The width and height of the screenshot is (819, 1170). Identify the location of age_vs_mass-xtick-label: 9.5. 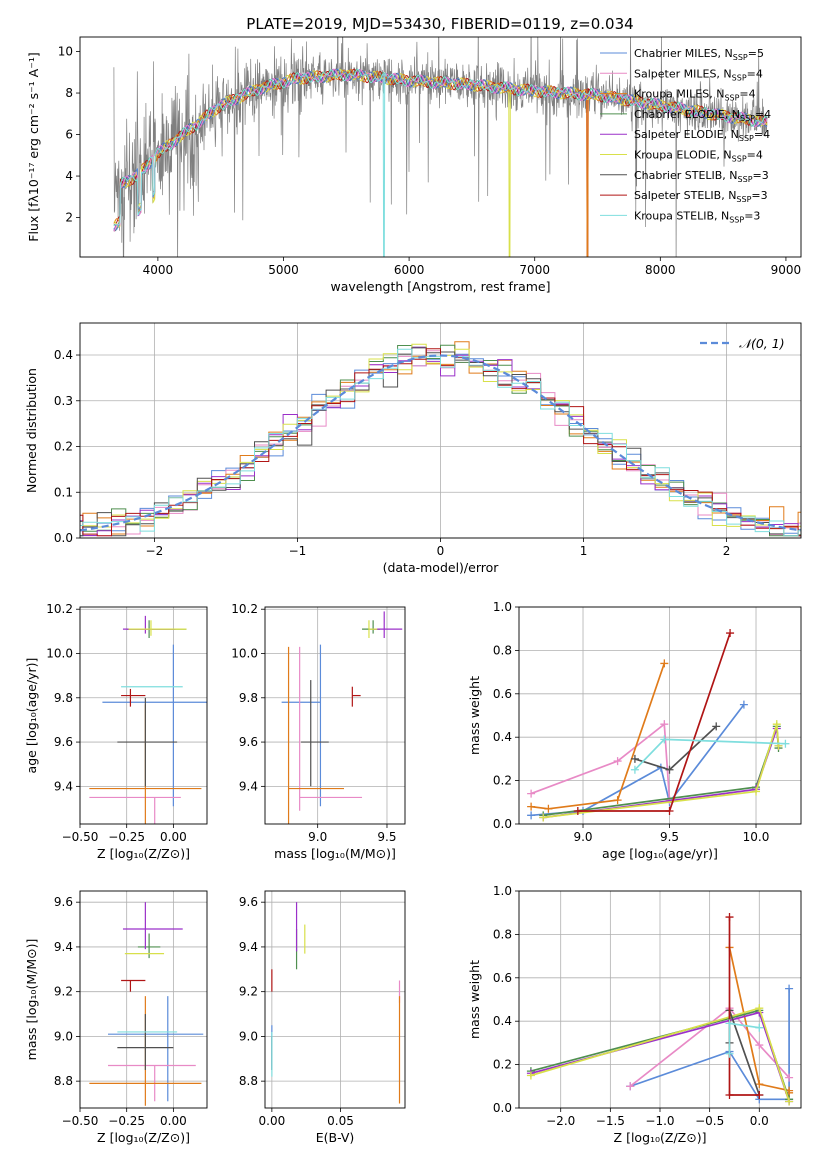
(386, 837).